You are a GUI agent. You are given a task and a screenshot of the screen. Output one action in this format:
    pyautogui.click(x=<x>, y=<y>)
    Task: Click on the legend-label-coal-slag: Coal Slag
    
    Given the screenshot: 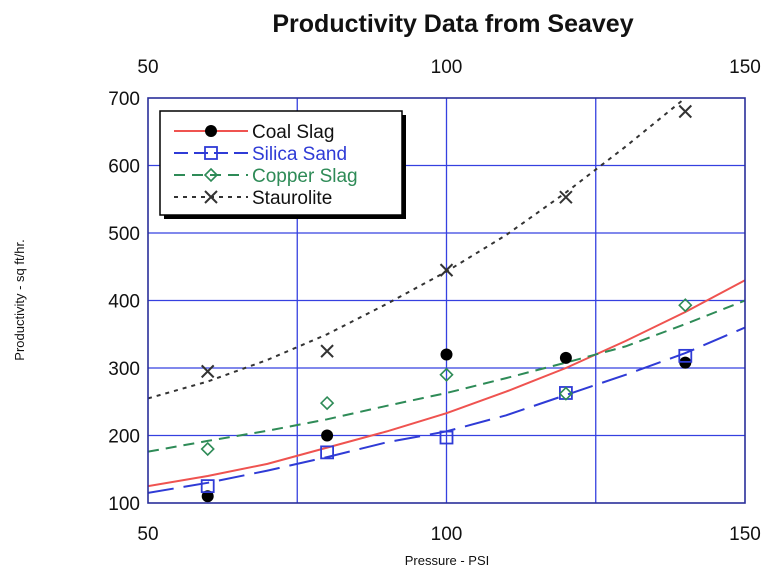 What is the action you would take?
    pyautogui.click(x=293, y=132)
    